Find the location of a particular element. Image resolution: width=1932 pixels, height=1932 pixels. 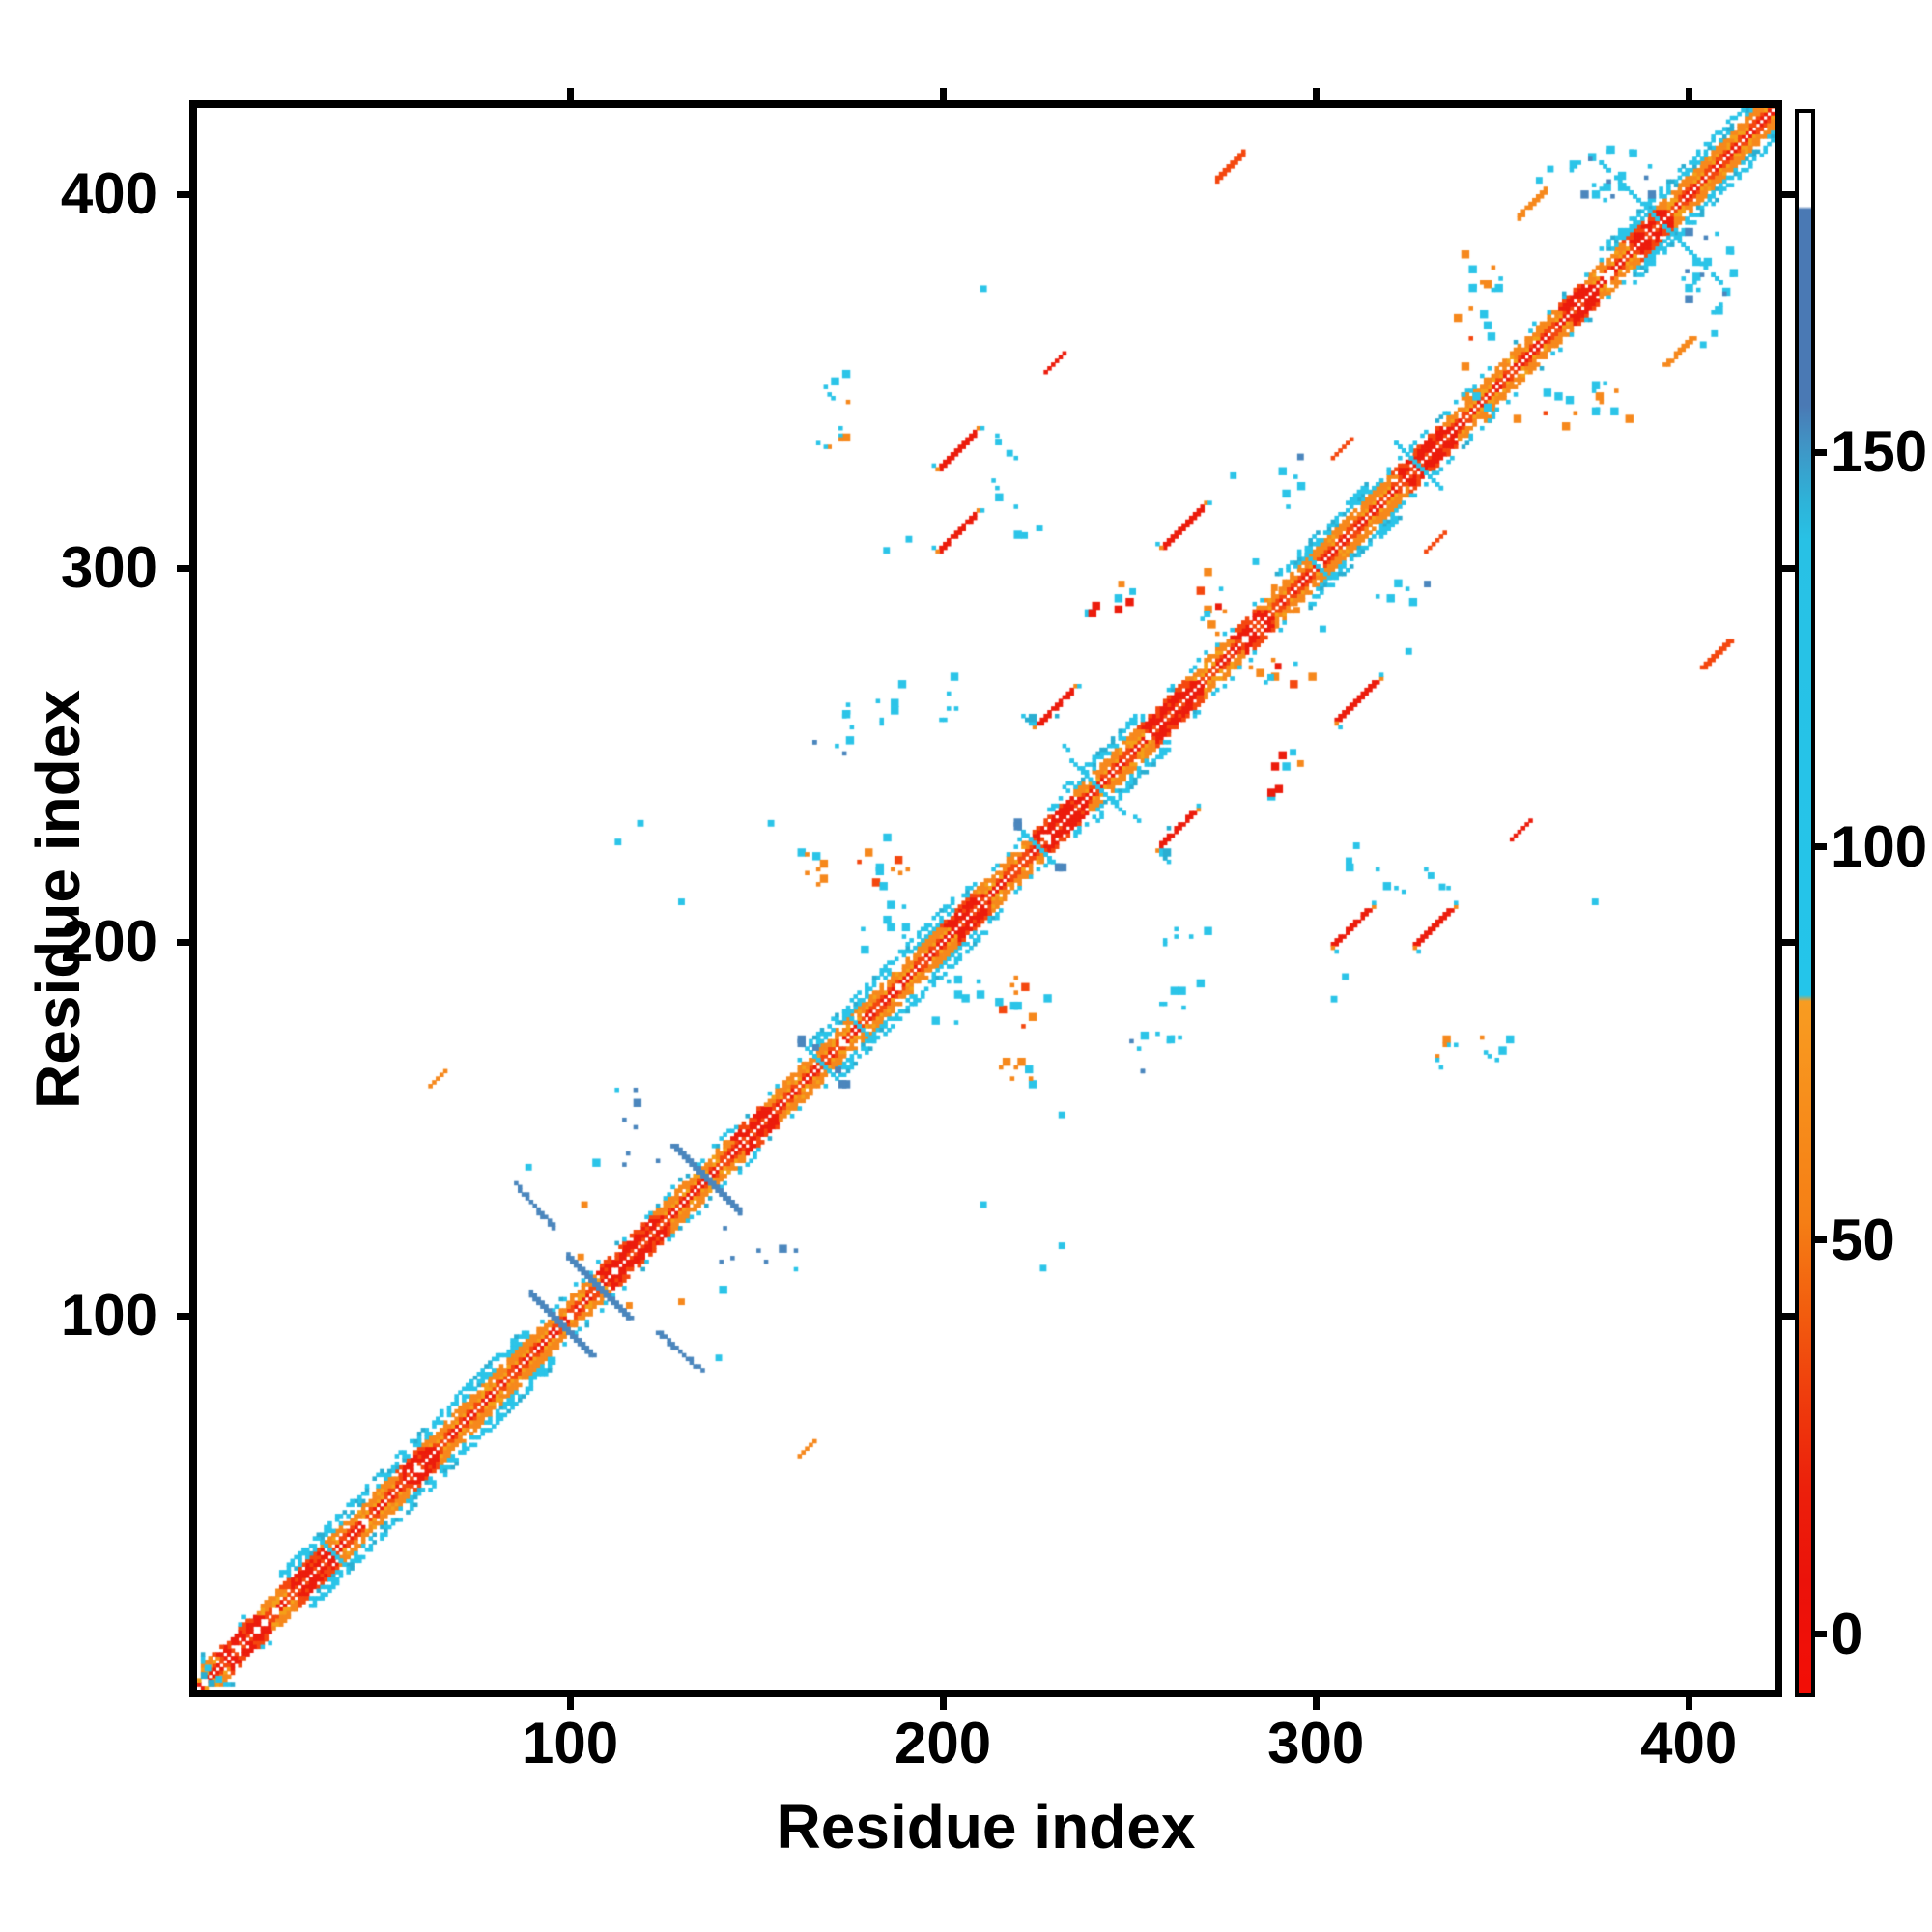

colorbar-tick-label: 50 is located at coordinates (1863, 1239).